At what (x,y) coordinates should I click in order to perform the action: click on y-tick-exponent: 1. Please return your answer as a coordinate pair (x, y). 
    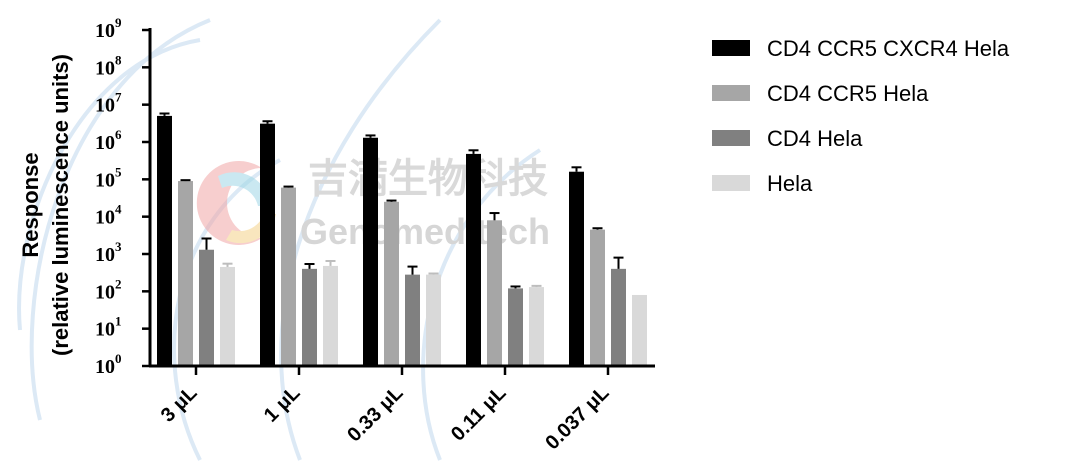
    Looking at the image, I should click on (118, 321).